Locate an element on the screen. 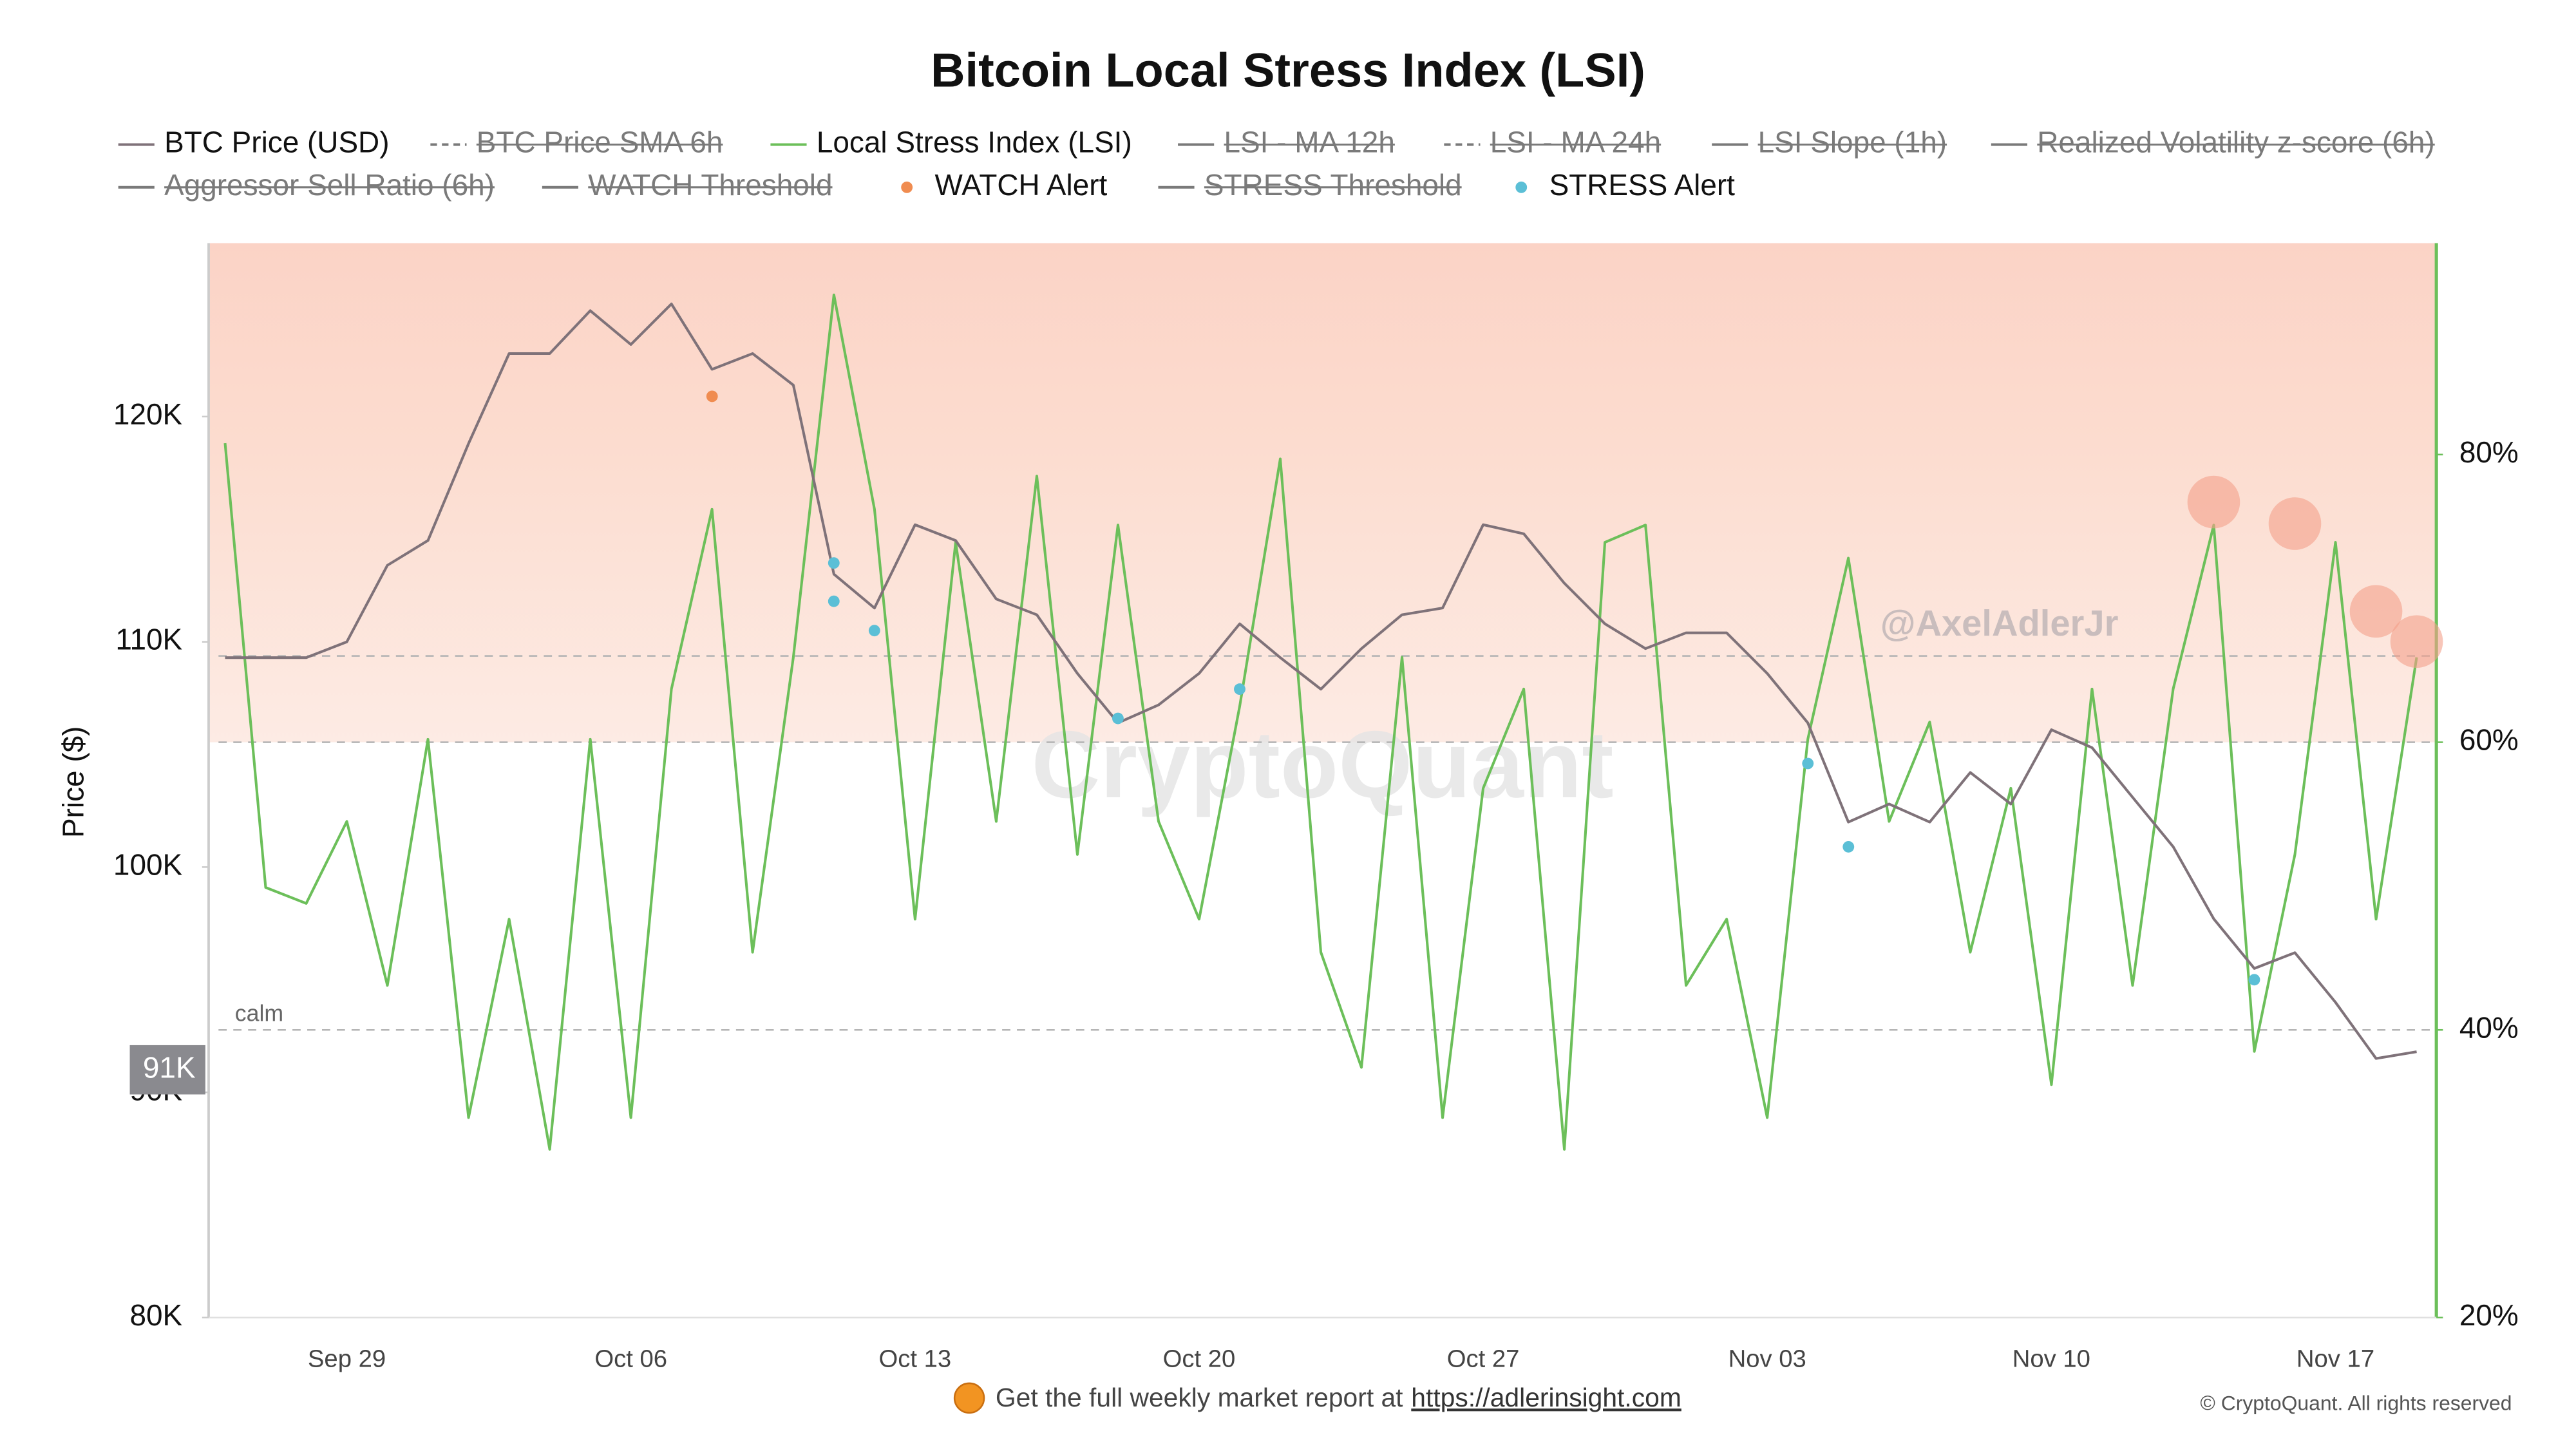 The image size is (2576, 1449). footer-link: https://adlerinsight.com is located at coordinates (1546, 1397).